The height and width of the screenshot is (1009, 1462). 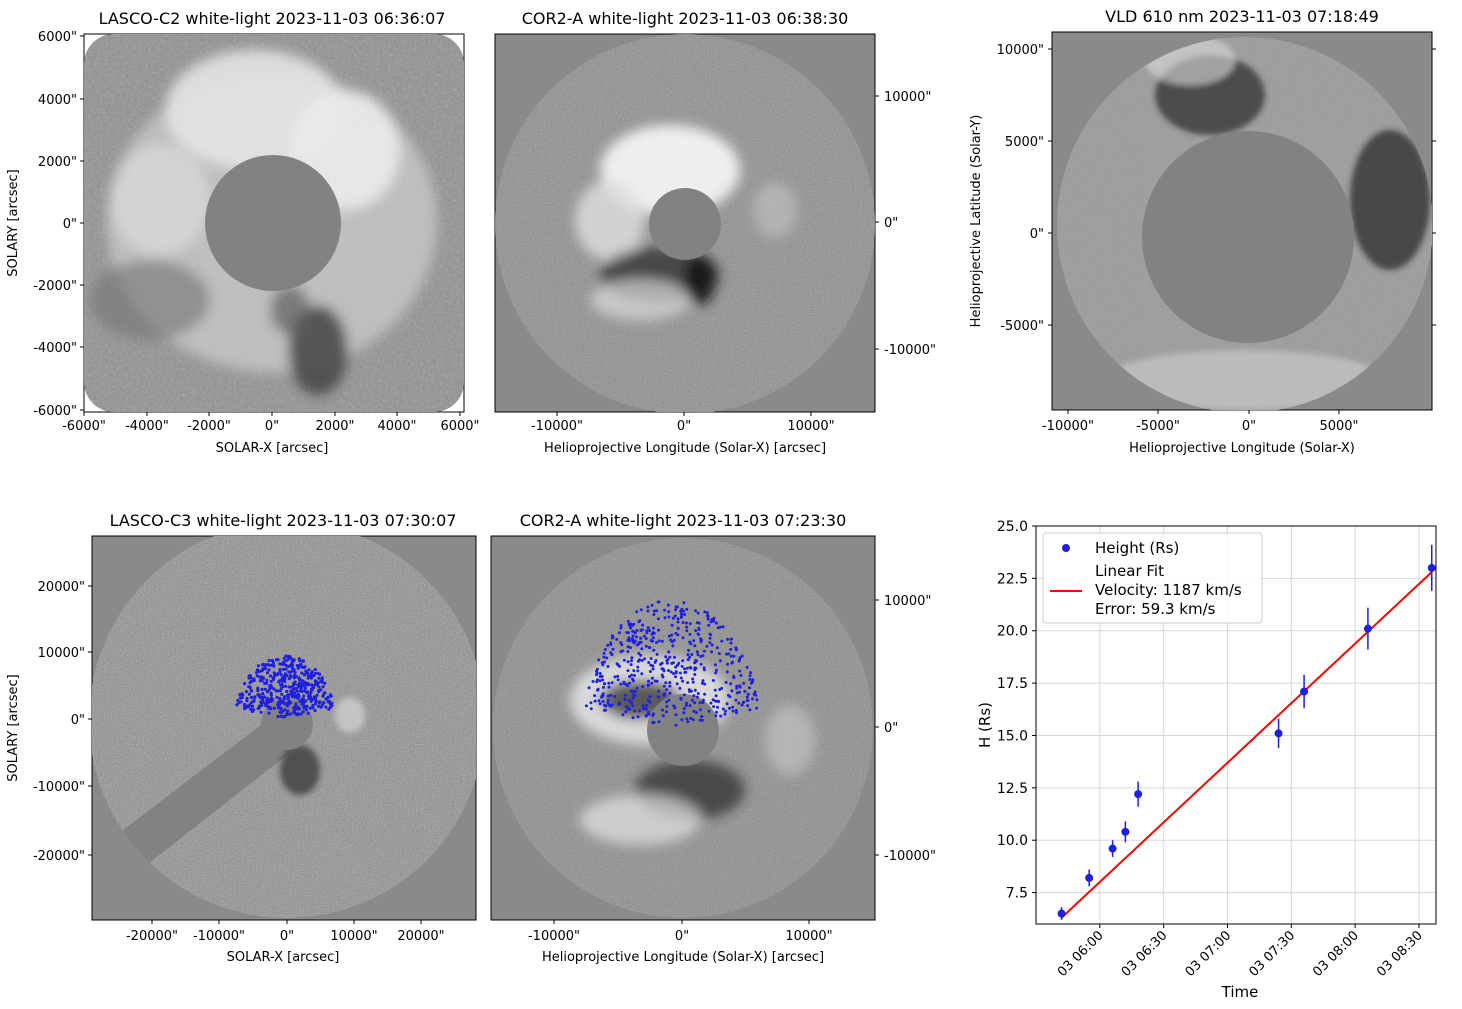 What do you see at coordinates (1216, 188) in the screenshot?
I see `y-axis-ticks: 10000" 5000" 0" -5000"` at bounding box center [1216, 188].